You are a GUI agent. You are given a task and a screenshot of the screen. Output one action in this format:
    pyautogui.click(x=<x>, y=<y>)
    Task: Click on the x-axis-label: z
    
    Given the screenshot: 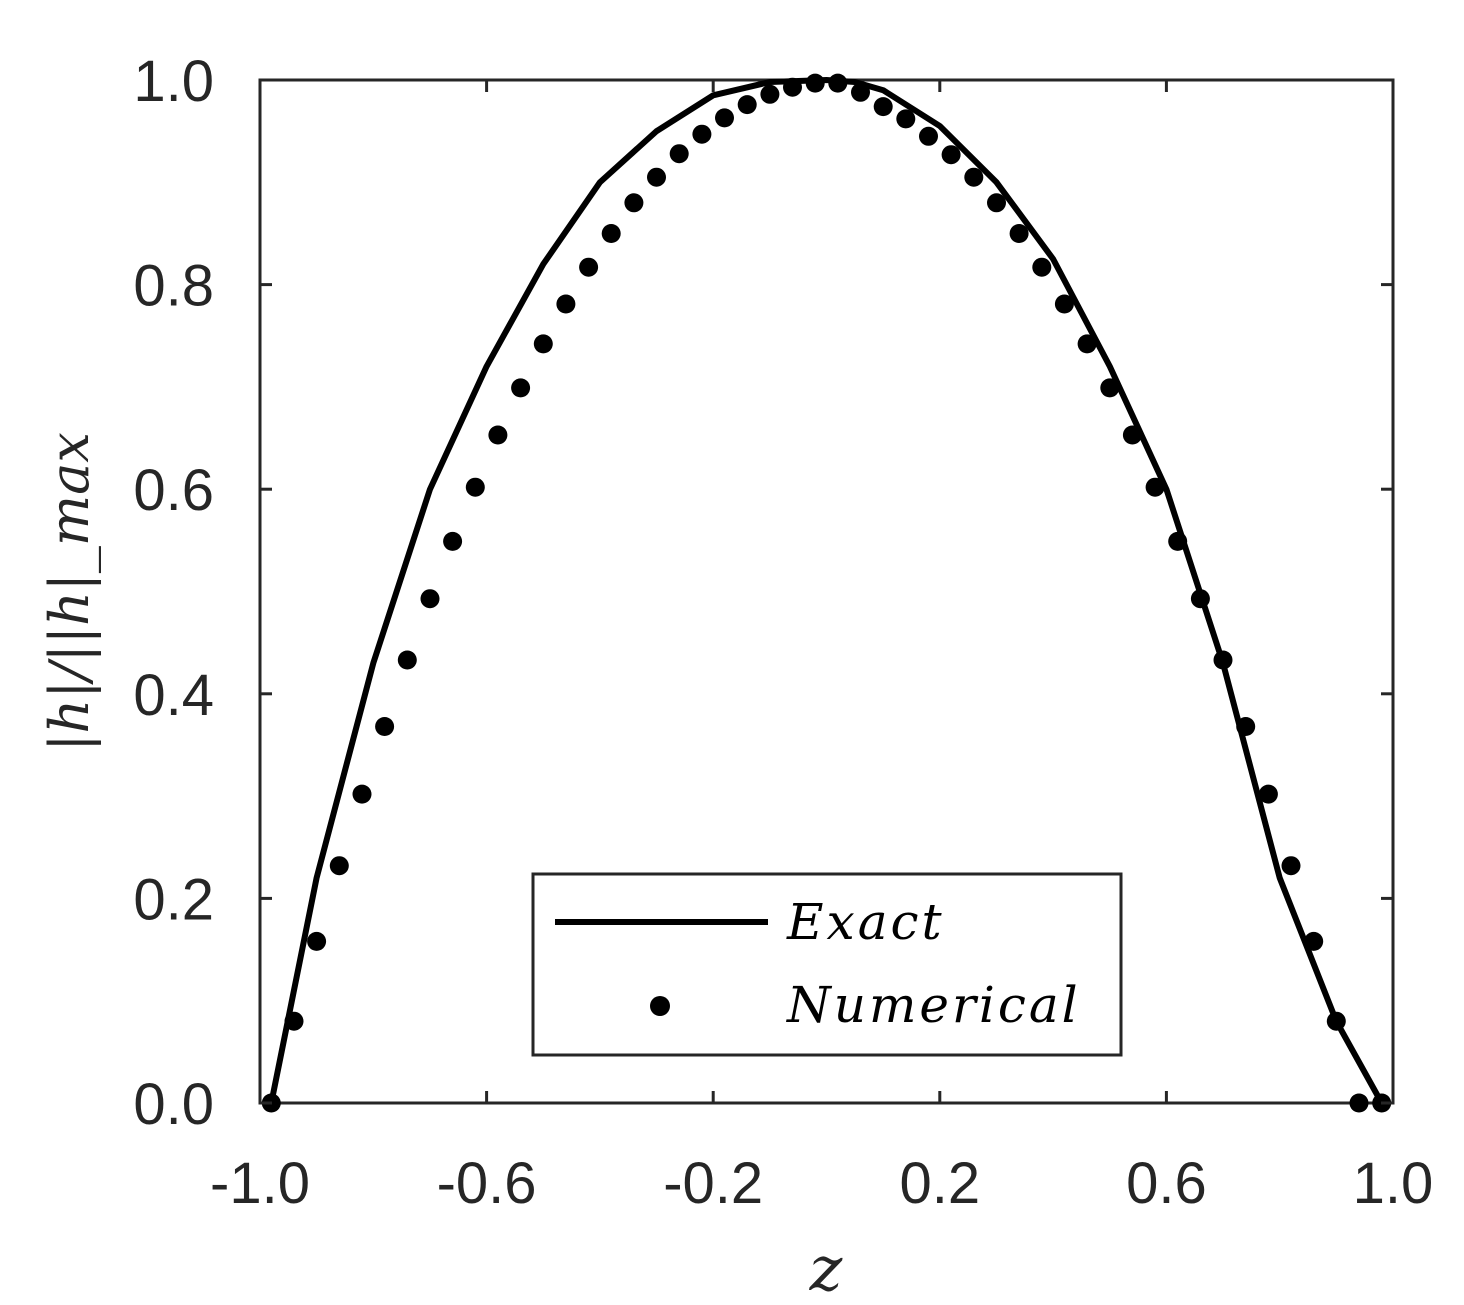 What is the action you would take?
    pyautogui.click(x=826, y=1268)
    